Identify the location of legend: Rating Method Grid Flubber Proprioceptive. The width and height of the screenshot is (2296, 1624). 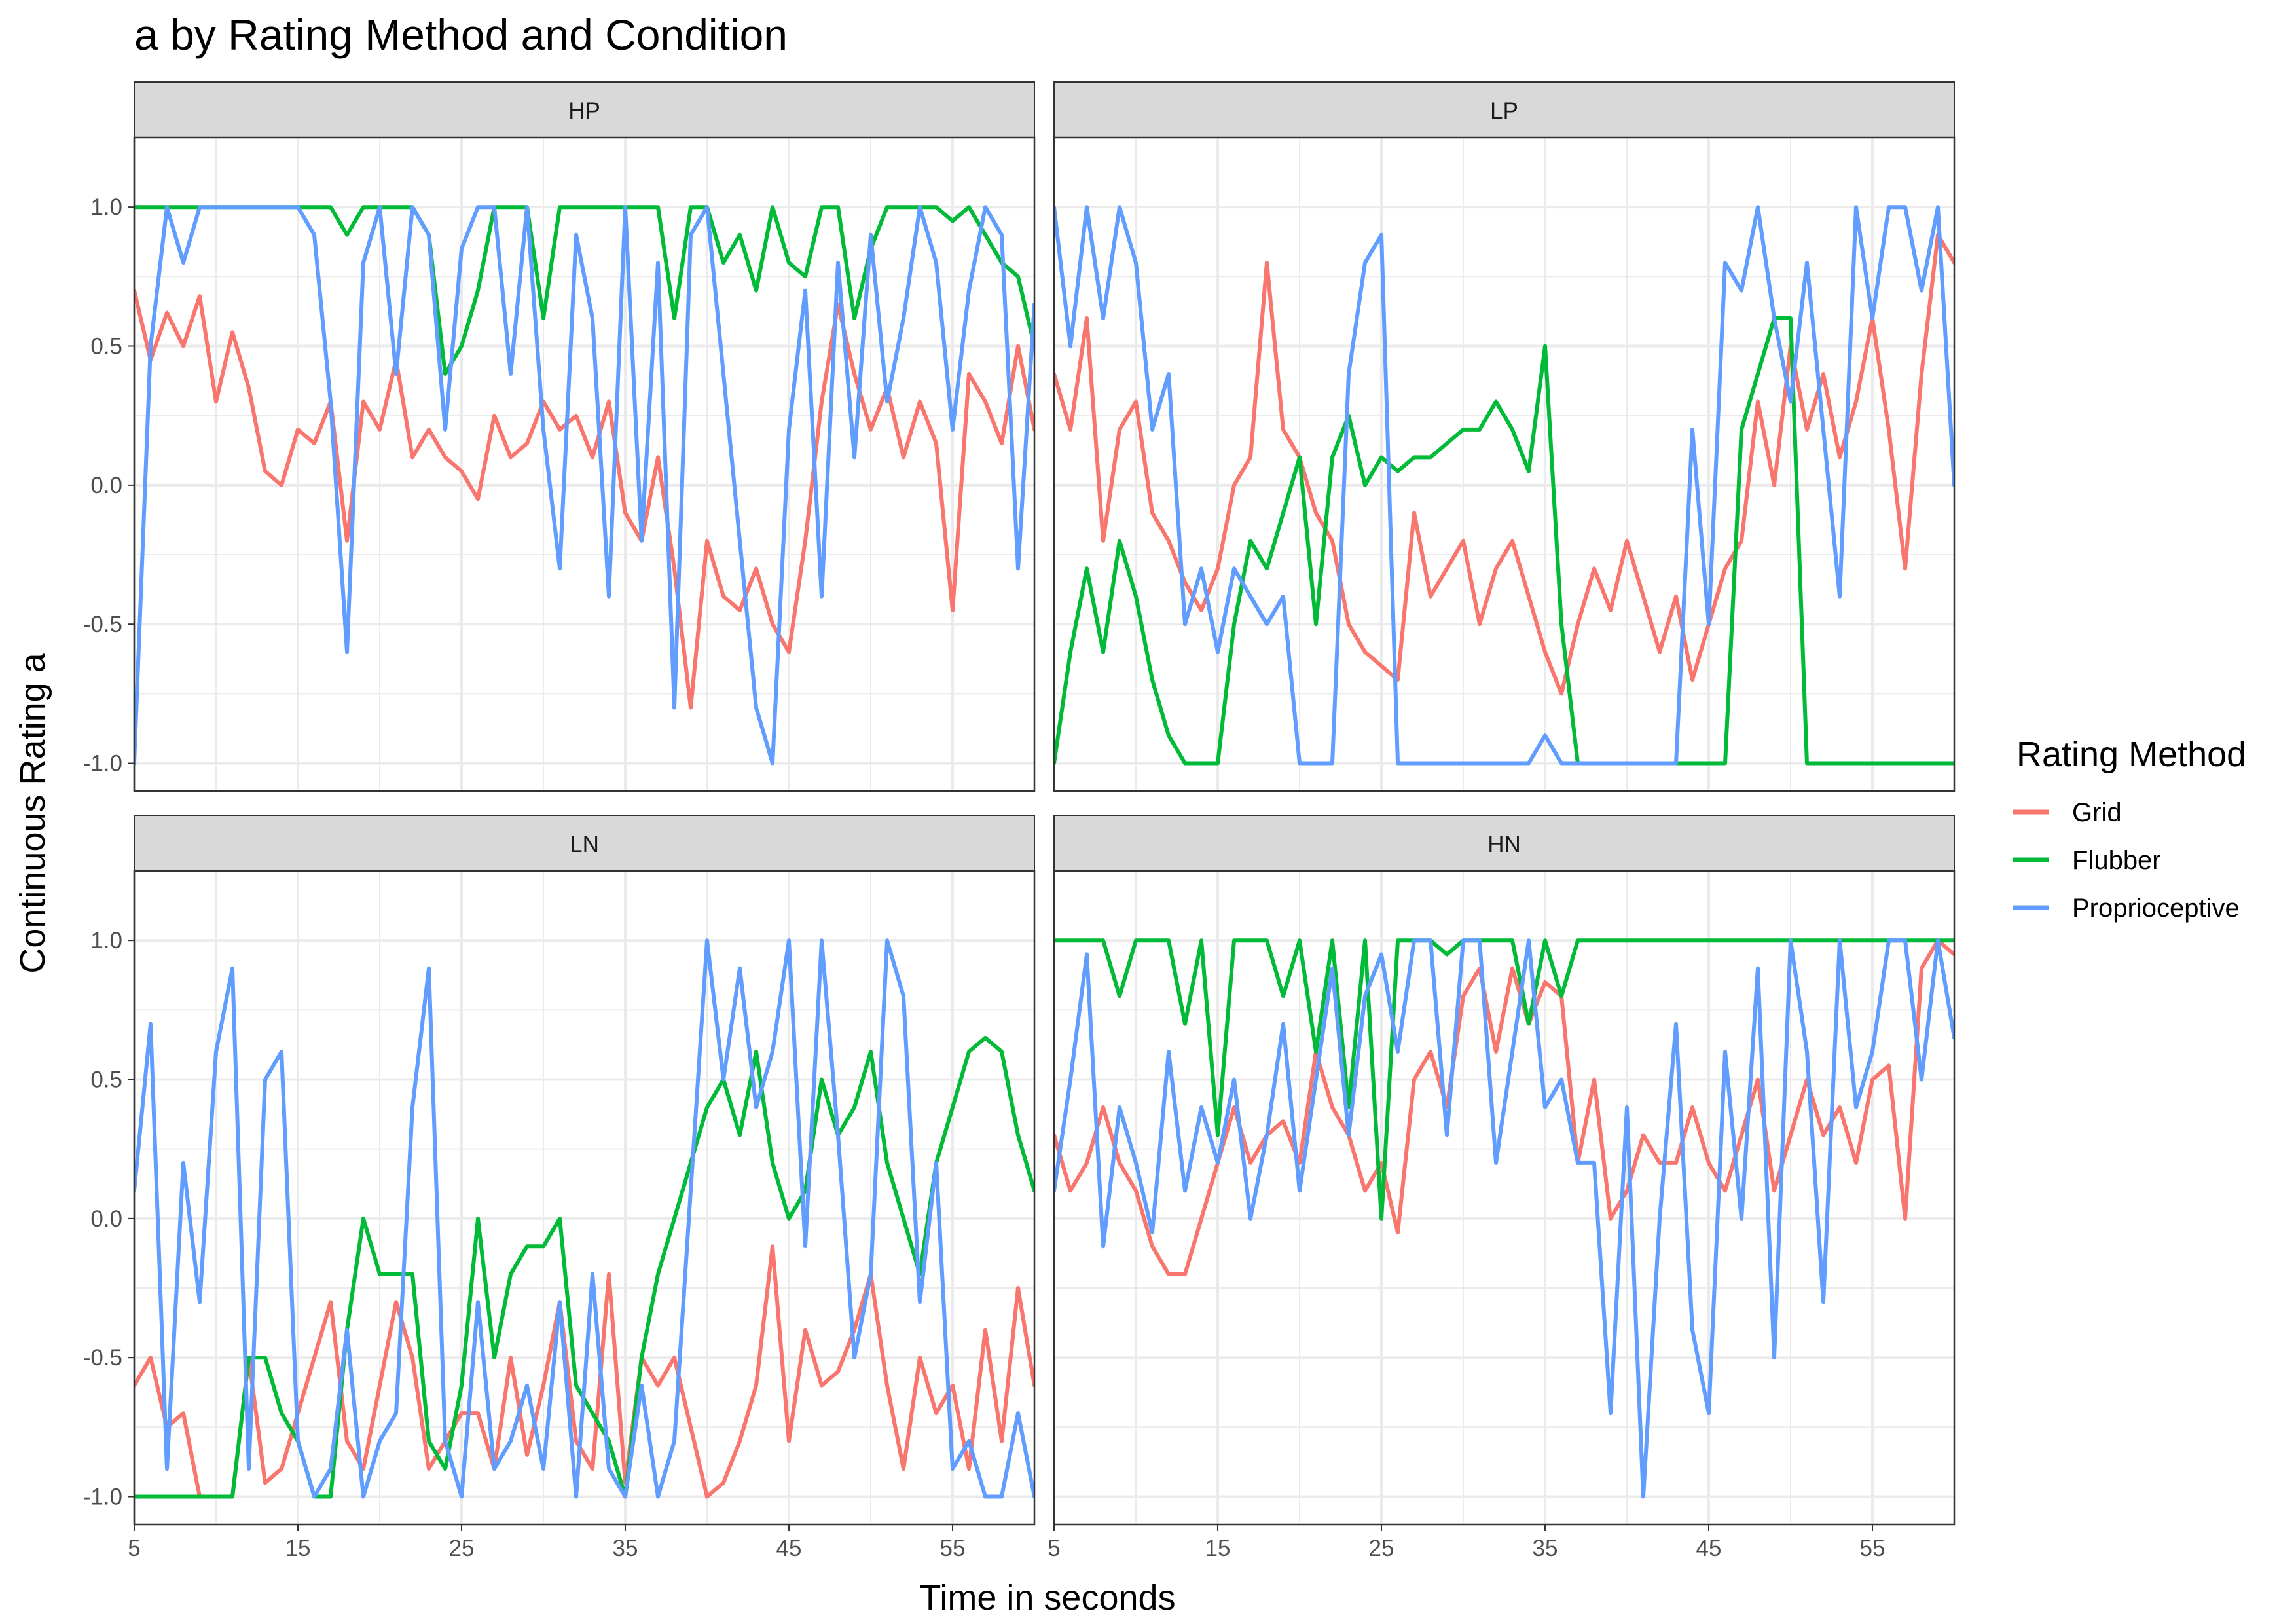
(2129, 829).